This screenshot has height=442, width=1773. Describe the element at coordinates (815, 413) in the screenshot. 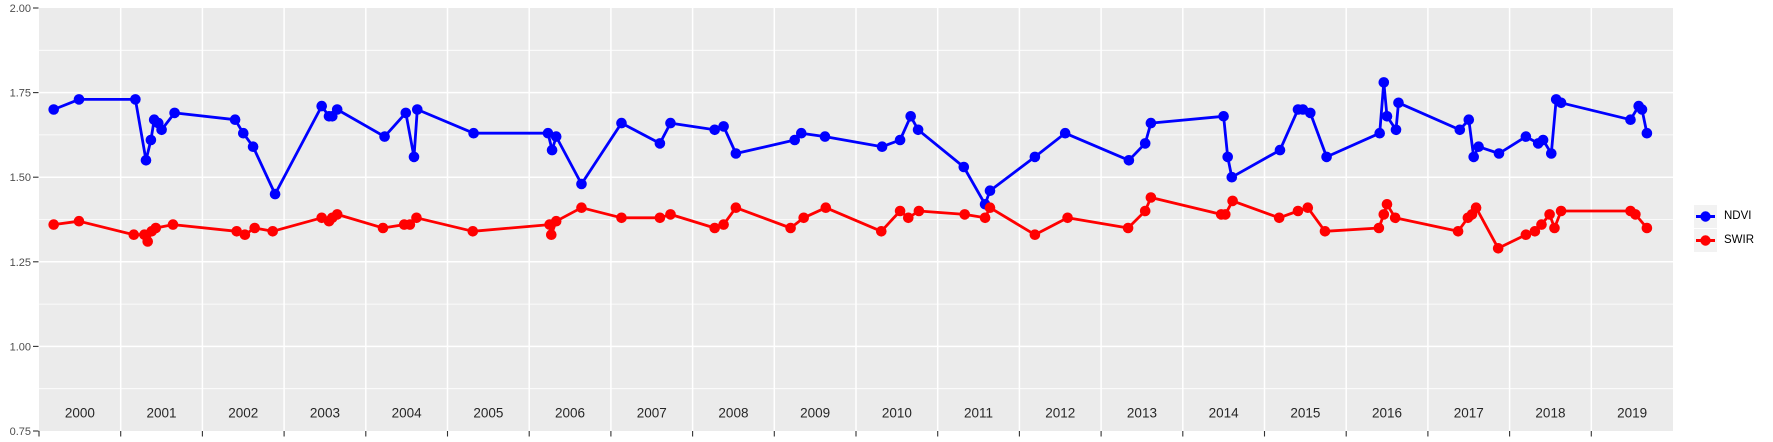

I see `x-year-label: 2009` at that location.